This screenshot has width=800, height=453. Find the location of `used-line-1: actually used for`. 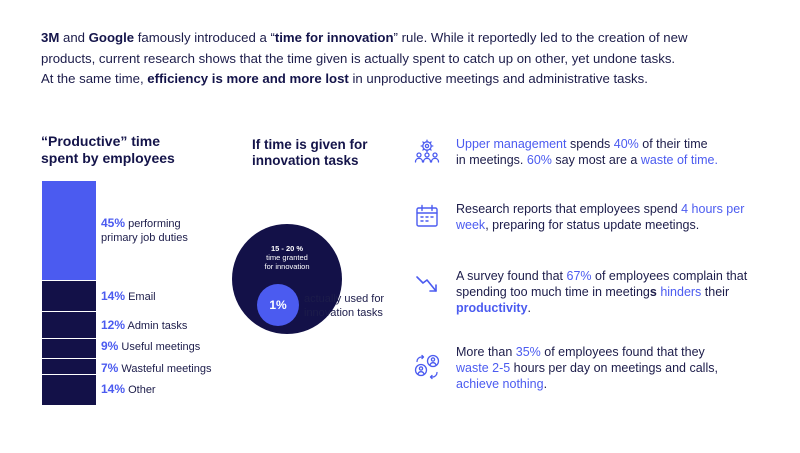

used-line-1: actually used for is located at coordinates (344, 299).